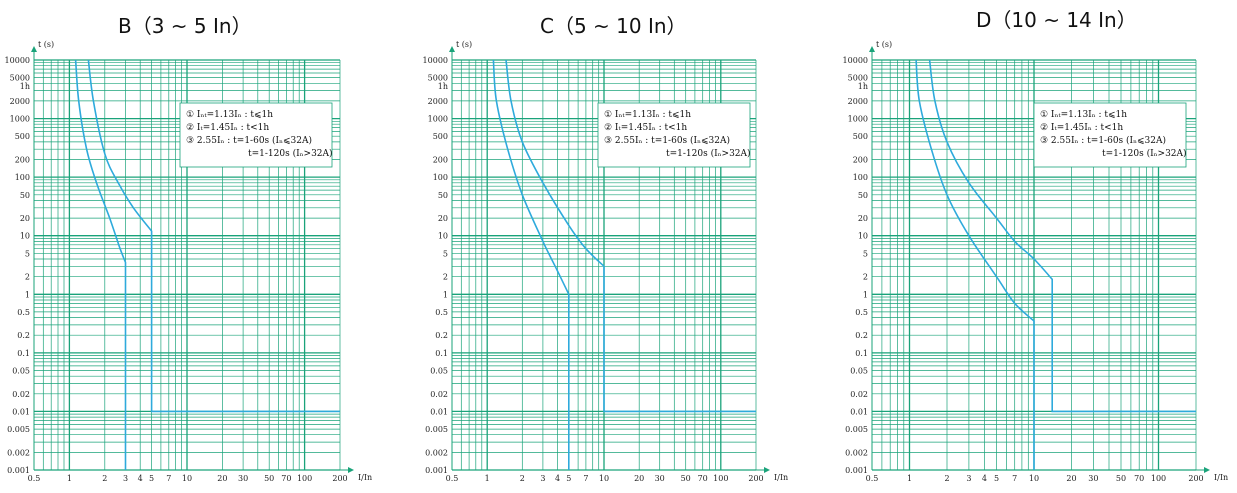 The height and width of the screenshot is (493, 1237). Describe the element at coordinates (249, 140) in the screenshot. I see `note-line: ③ 2.55Iₙ : t=1-60s (Iₙ⩽32A)` at that location.